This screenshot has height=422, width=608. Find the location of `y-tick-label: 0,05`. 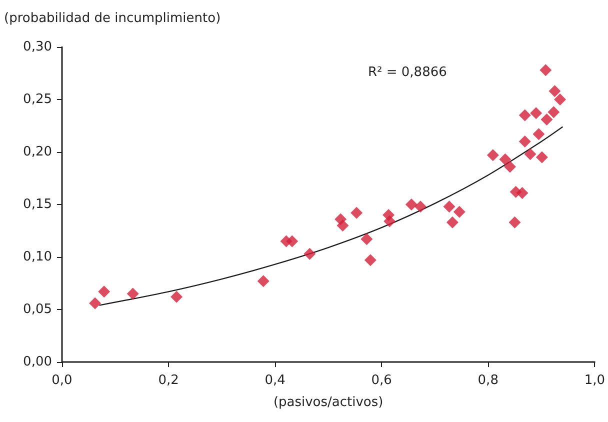

y-tick-label: 0,05 is located at coordinates (37, 309).